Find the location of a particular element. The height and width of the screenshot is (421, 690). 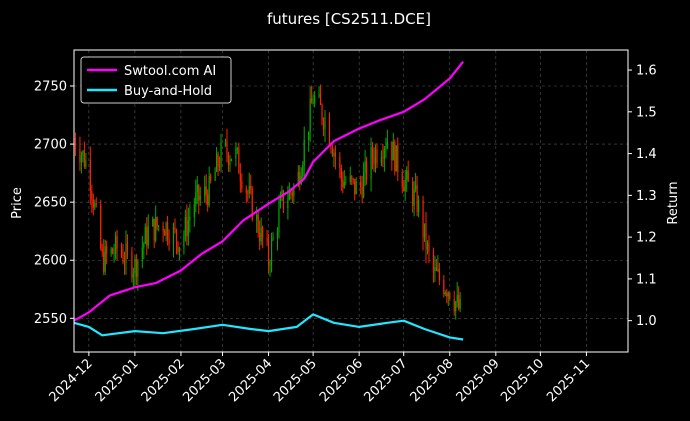

y-tick-label-2: 2650 is located at coordinates (50, 203).